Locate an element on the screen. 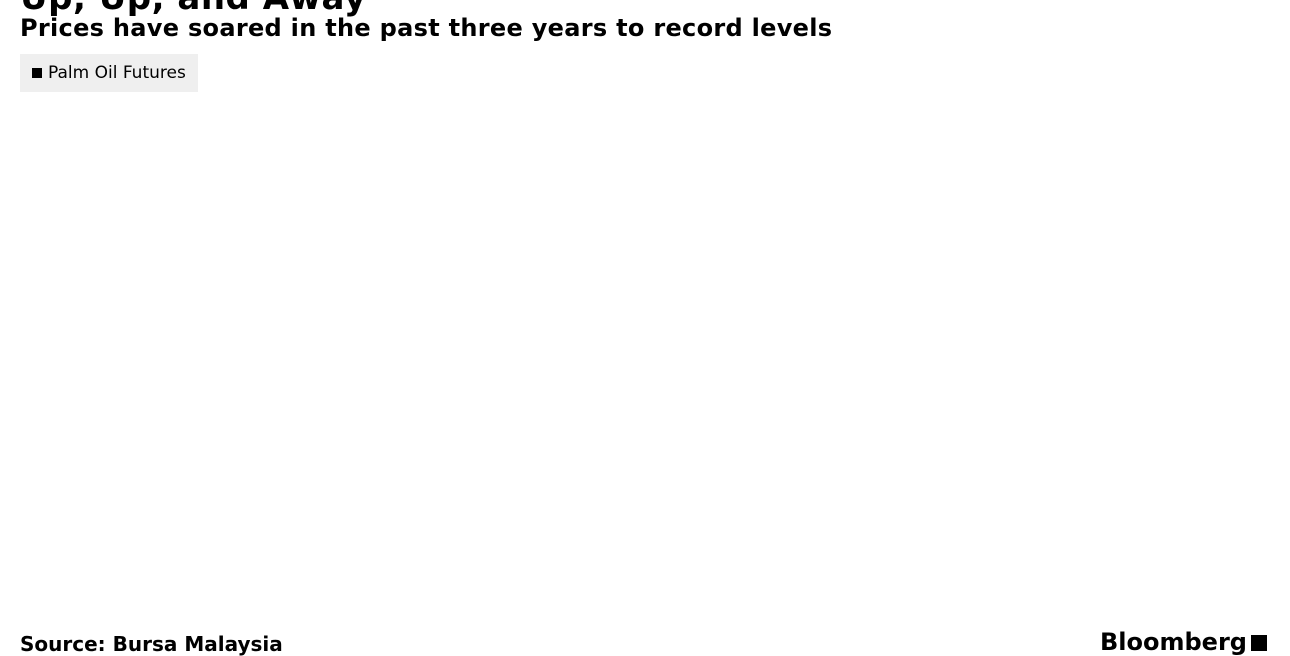  legend-swatch-icon is located at coordinates (37, 73).